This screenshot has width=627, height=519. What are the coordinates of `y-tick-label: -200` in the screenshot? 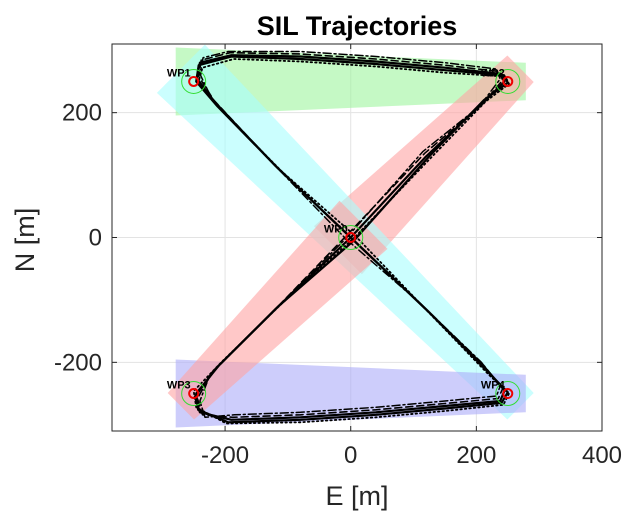 It's located at (78, 362).